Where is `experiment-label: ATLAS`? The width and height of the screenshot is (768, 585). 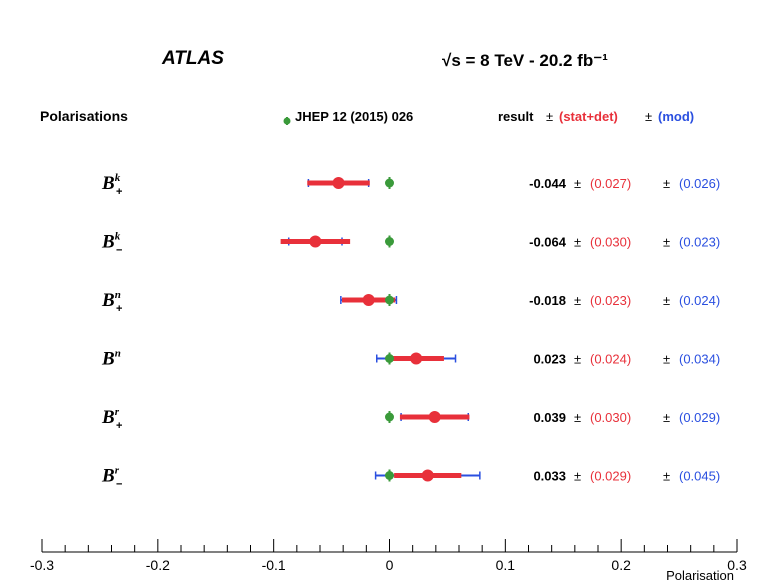 experiment-label: ATLAS is located at coordinates (192, 58).